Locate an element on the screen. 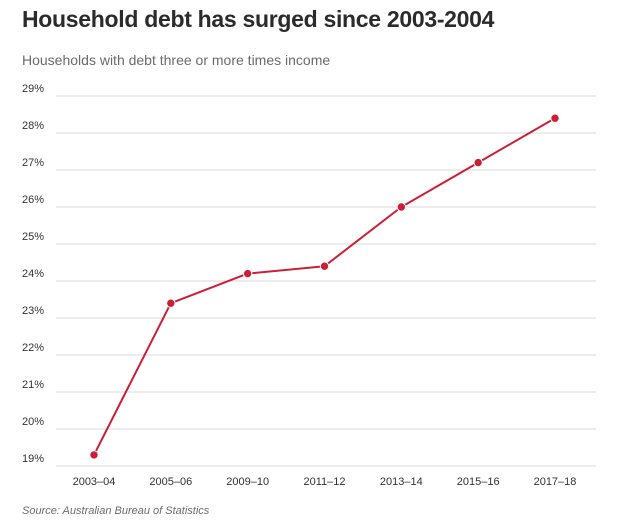 This screenshot has height=521, width=644. y-tick-label: 25% is located at coordinates (33, 237).